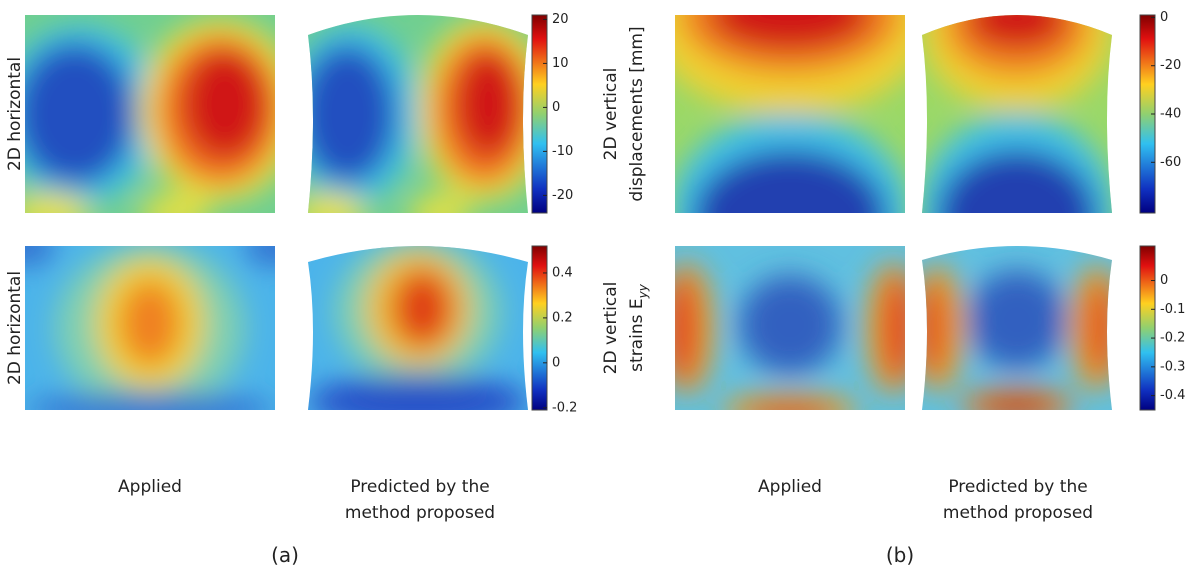 The width and height of the screenshot is (1204, 577). Describe the element at coordinates (560, 19) in the screenshot. I see `colorbar-tick-label: 20` at that location.